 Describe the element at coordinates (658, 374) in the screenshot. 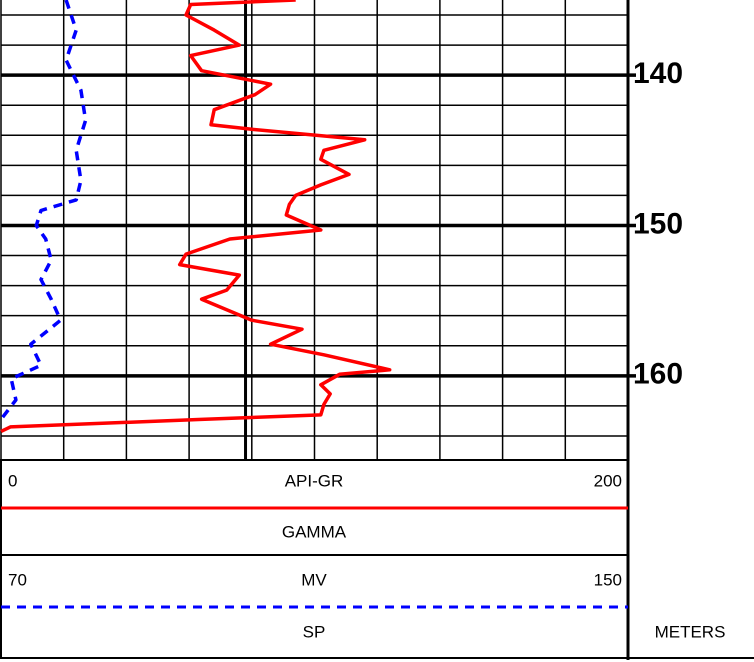

I see `depth-tick-label: 160` at that location.